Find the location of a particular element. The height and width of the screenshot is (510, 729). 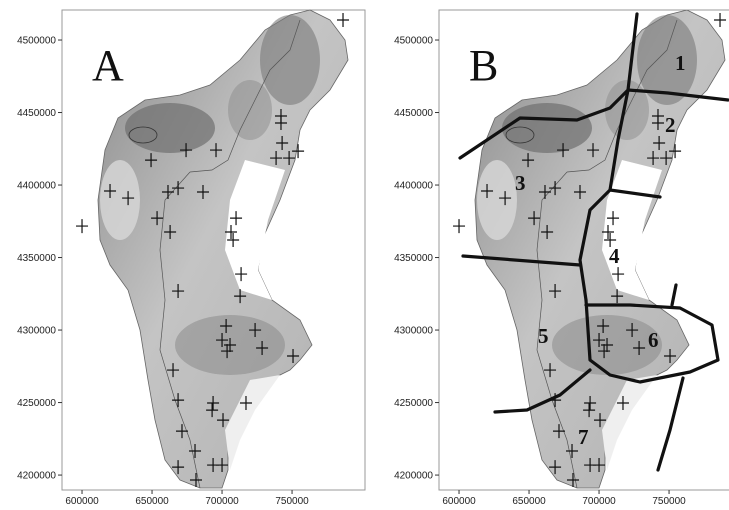

y-tick-label: 4200000 is located at coordinates (413, 476).